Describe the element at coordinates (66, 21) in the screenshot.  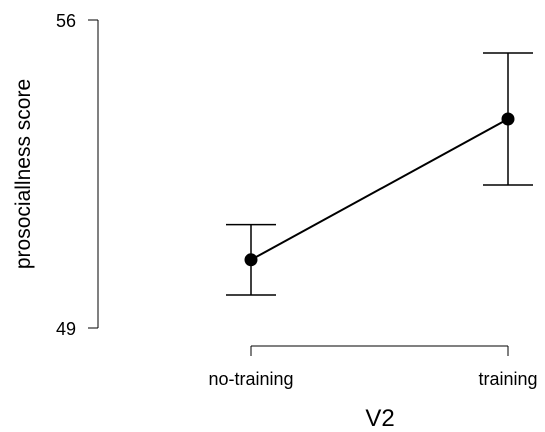
I see `y-tick-label-1: 56` at that location.